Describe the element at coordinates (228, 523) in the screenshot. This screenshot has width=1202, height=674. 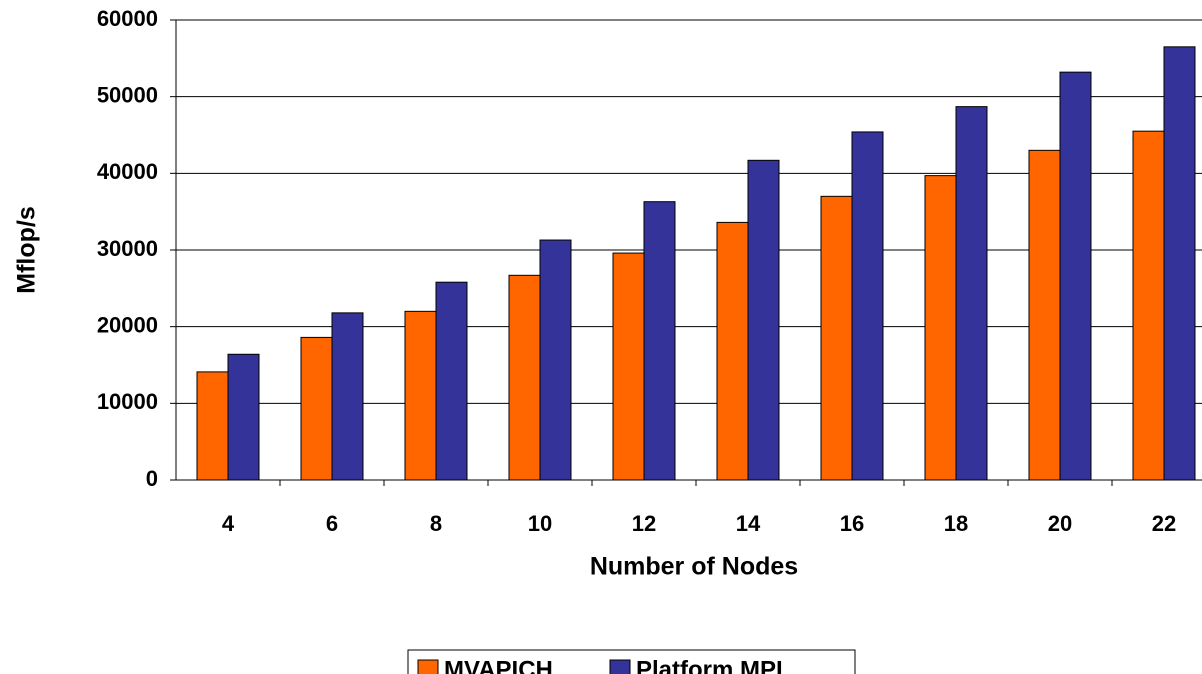
I see `x-tick-label: 4` at that location.